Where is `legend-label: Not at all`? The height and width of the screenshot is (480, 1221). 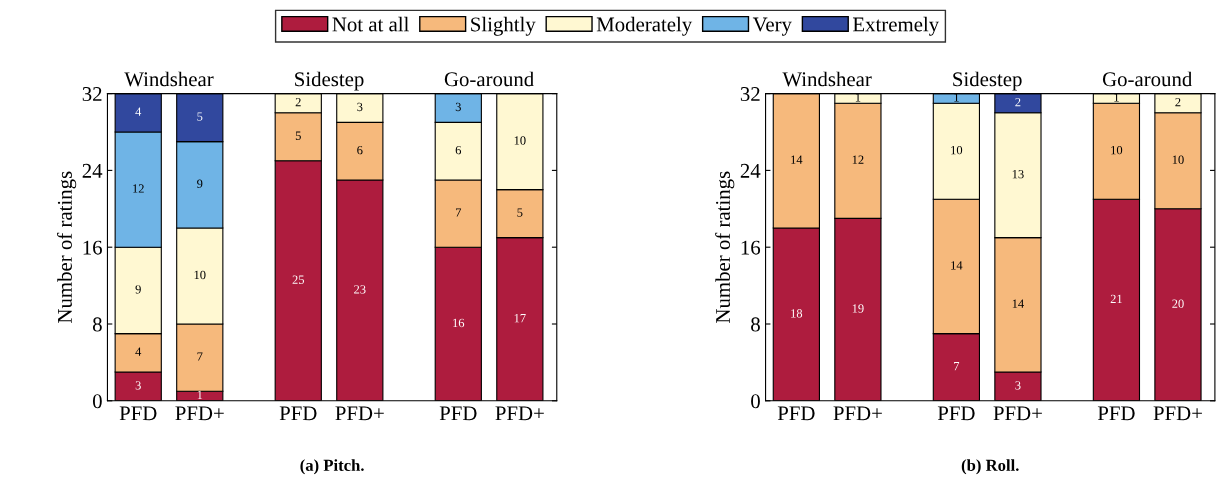
legend-label: Not at all is located at coordinates (370, 24).